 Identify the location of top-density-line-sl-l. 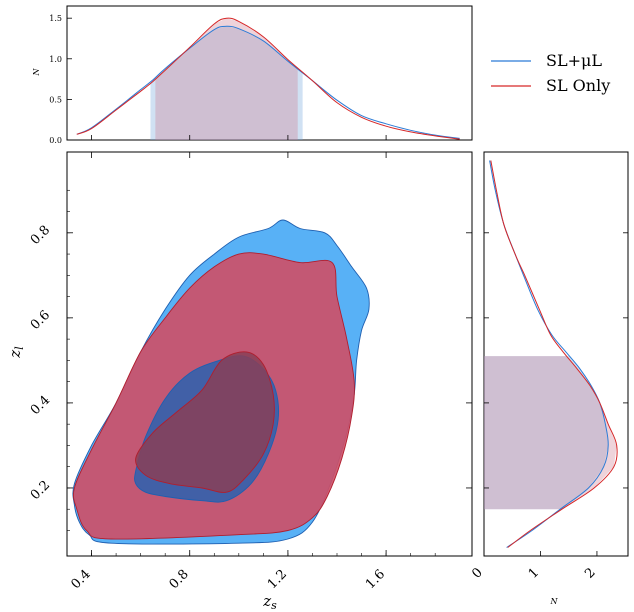
(268, 82).